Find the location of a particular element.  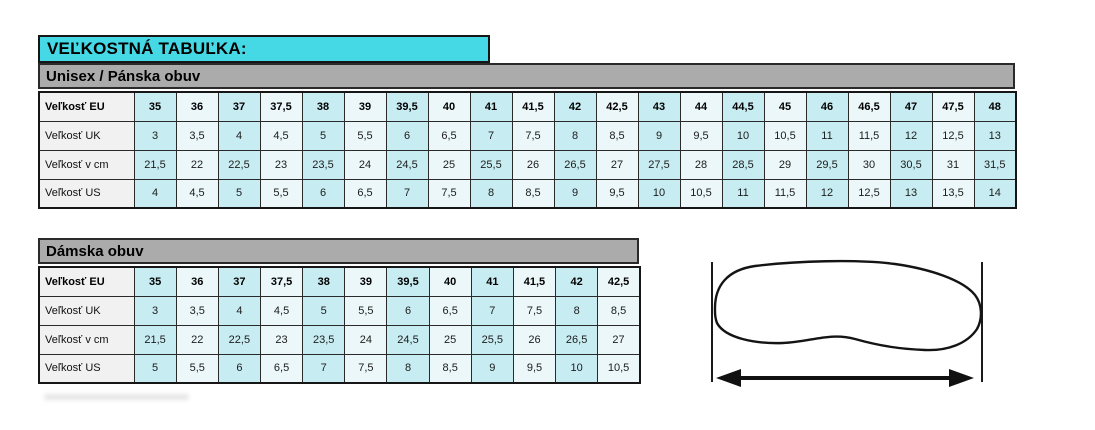

size-cell: 14 is located at coordinates (995, 193).